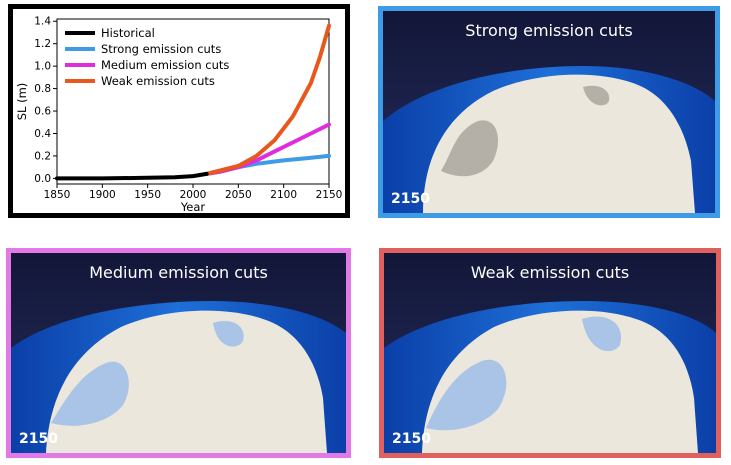 The height and width of the screenshot is (465, 731). Describe the element at coordinates (178, 272) in the screenshot. I see `panel-title: Medium emission cuts` at that location.